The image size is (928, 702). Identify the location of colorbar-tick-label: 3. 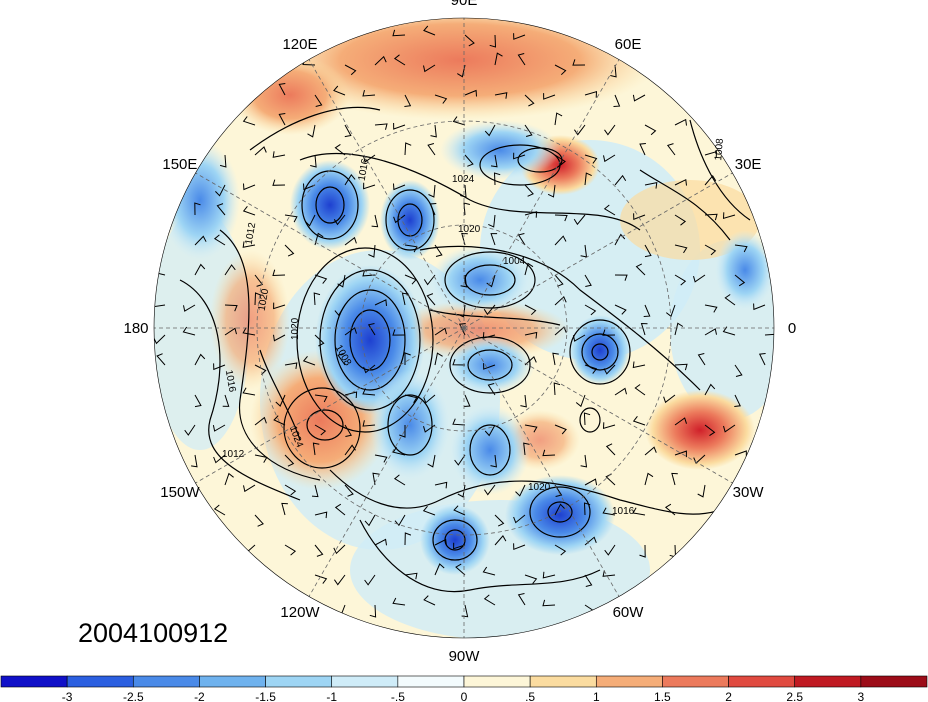
(861, 696).